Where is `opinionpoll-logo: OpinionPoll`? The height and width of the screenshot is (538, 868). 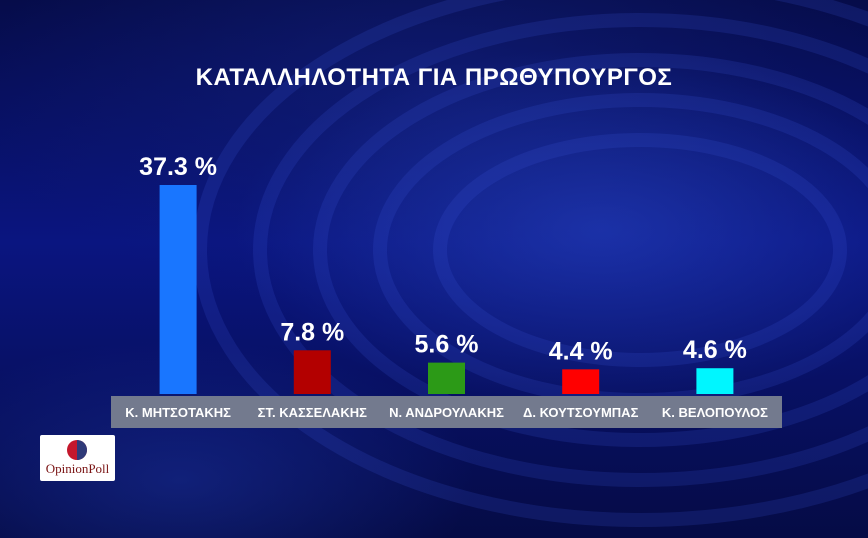
opinionpoll-logo: OpinionPoll is located at coordinates (77, 458).